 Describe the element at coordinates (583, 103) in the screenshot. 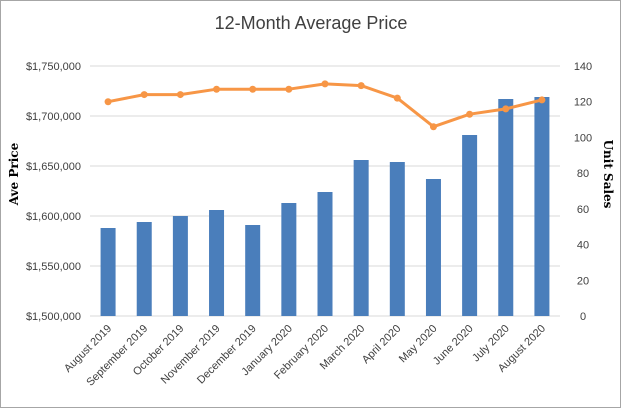

I see `y2-tick-label: 120` at that location.